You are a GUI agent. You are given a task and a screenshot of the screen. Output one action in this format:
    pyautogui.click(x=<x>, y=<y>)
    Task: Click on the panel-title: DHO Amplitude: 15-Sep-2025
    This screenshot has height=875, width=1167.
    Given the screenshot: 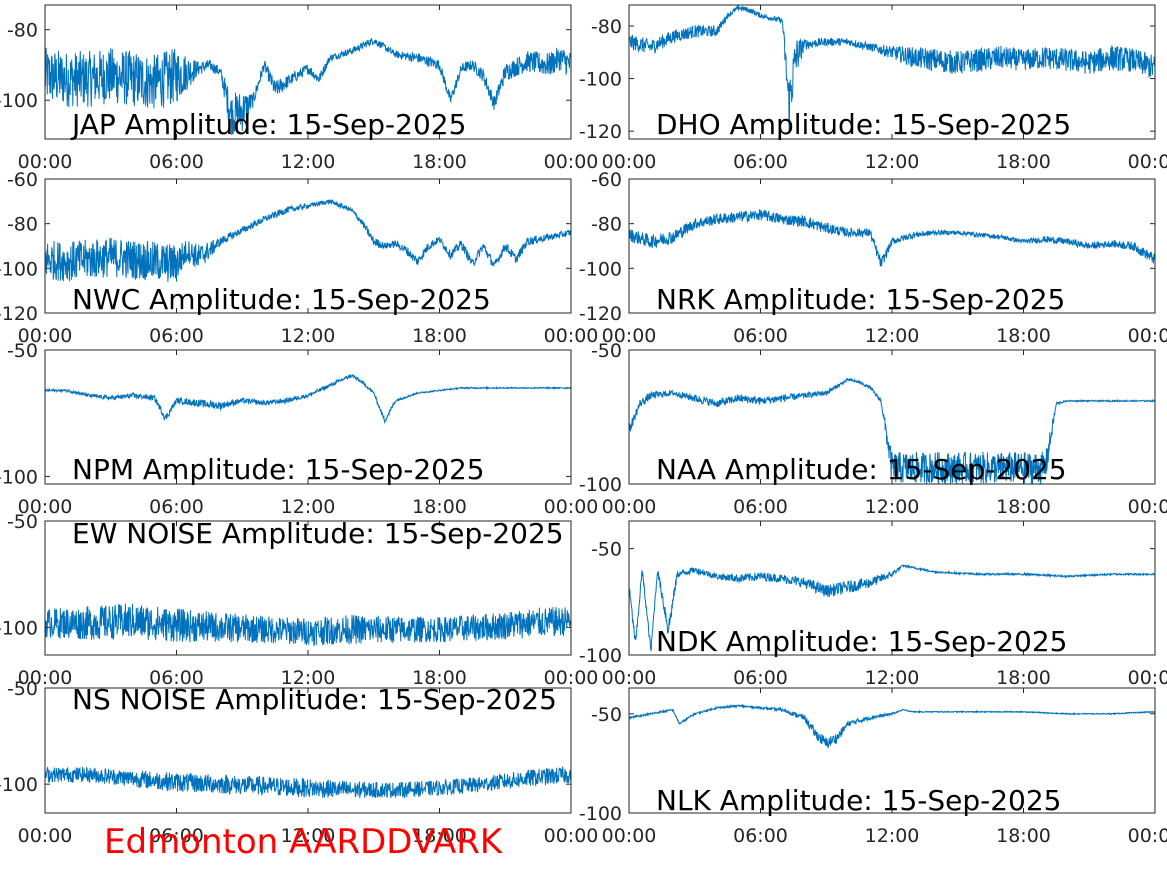 What is the action you would take?
    pyautogui.click(x=863, y=124)
    